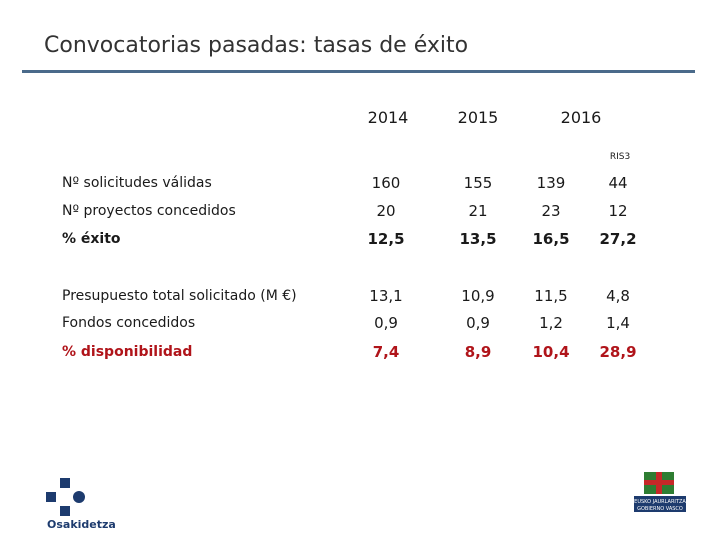 The width and height of the screenshot is (720, 540). What do you see at coordinates (478, 352) in the screenshot?
I see `cell: 8,9` at bounding box center [478, 352].